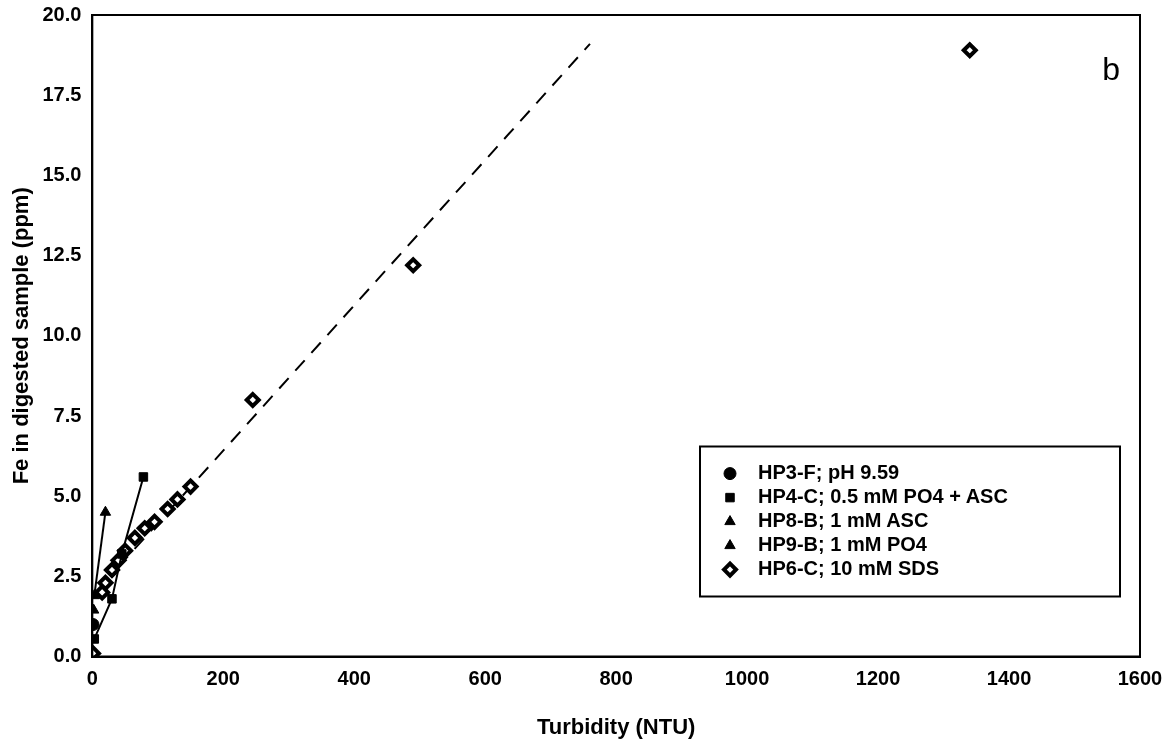 This screenshot has width=1170, height=755. I want to click on y-tick-label: 15.0, so click(62, 173).